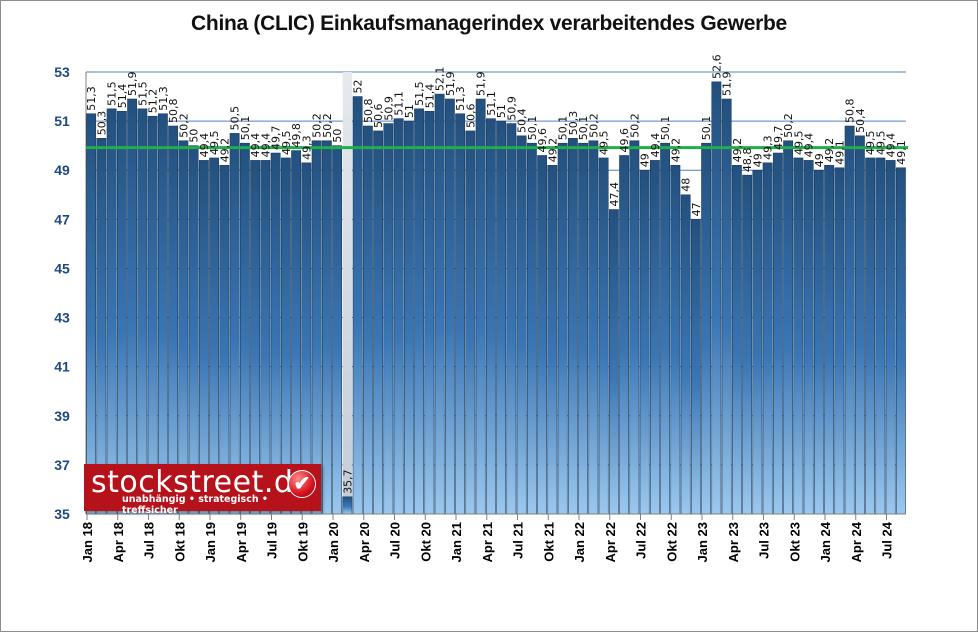 The image size is (978, 632). Describe the element at coordinates (548, 542) in the screenshot. I see `x-tick-label: Okt 21` at that location.